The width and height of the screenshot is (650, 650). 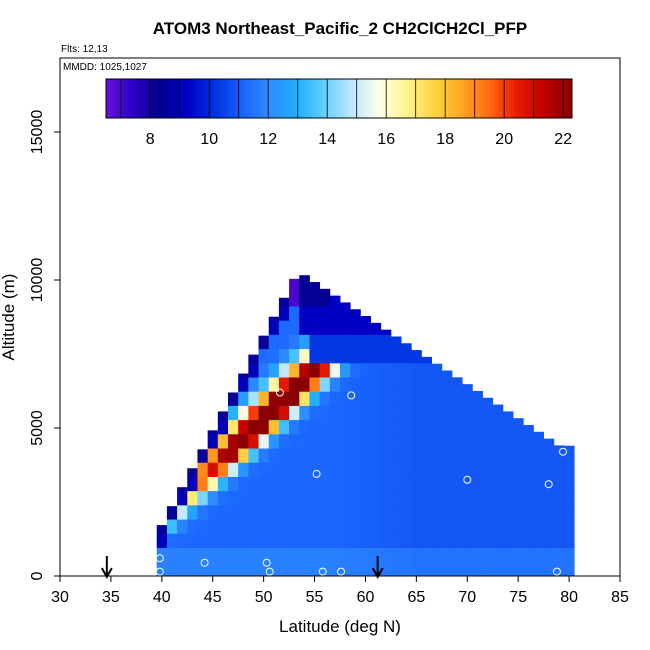 What do you see at coordinates (467, 597) in the screenshot?
I see `x-tick-label: 70` at bounding box center [467, 597].